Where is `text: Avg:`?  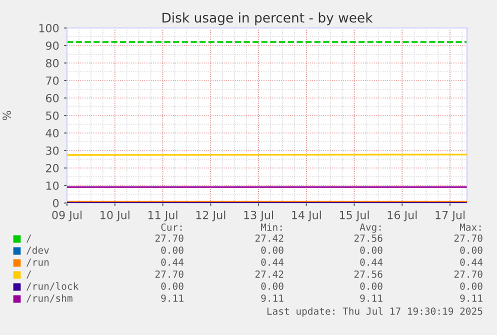
text: Avg: is located at coordinates (370, 228).